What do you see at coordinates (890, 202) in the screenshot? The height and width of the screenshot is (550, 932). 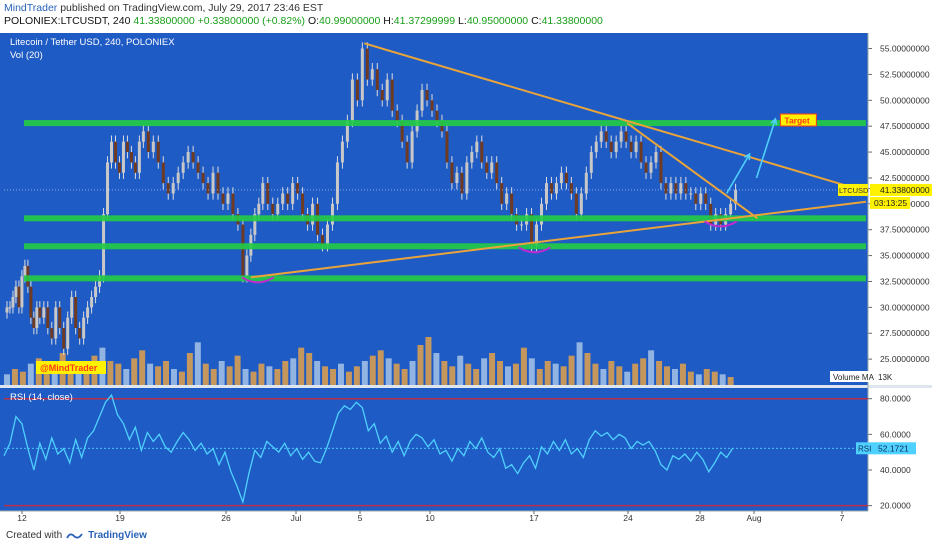 I see `countdown-box` at bounding box center [890, 202].